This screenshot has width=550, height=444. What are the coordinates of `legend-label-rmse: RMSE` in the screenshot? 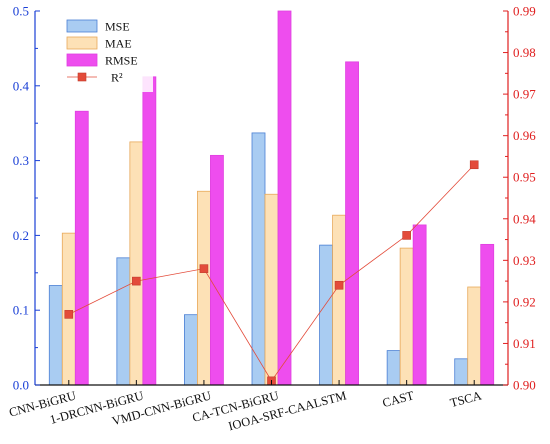 It's located at (121, 61).